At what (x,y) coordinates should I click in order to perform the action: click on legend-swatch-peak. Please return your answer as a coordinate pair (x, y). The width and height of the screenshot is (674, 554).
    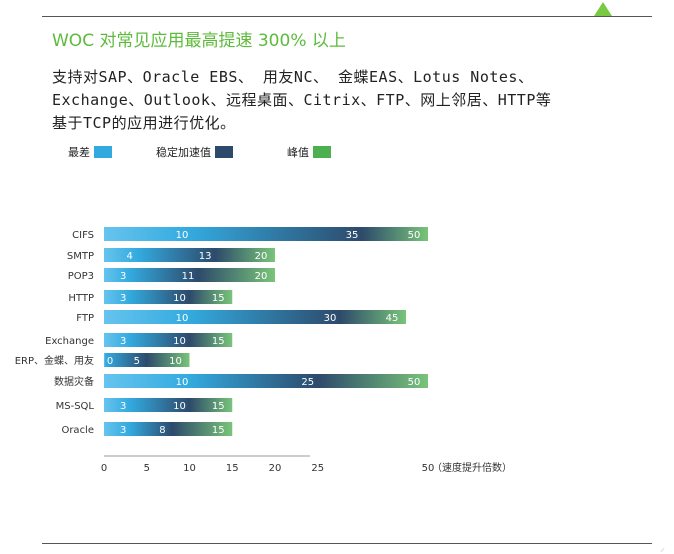
    Looking at the image, I should click on (322, 152).